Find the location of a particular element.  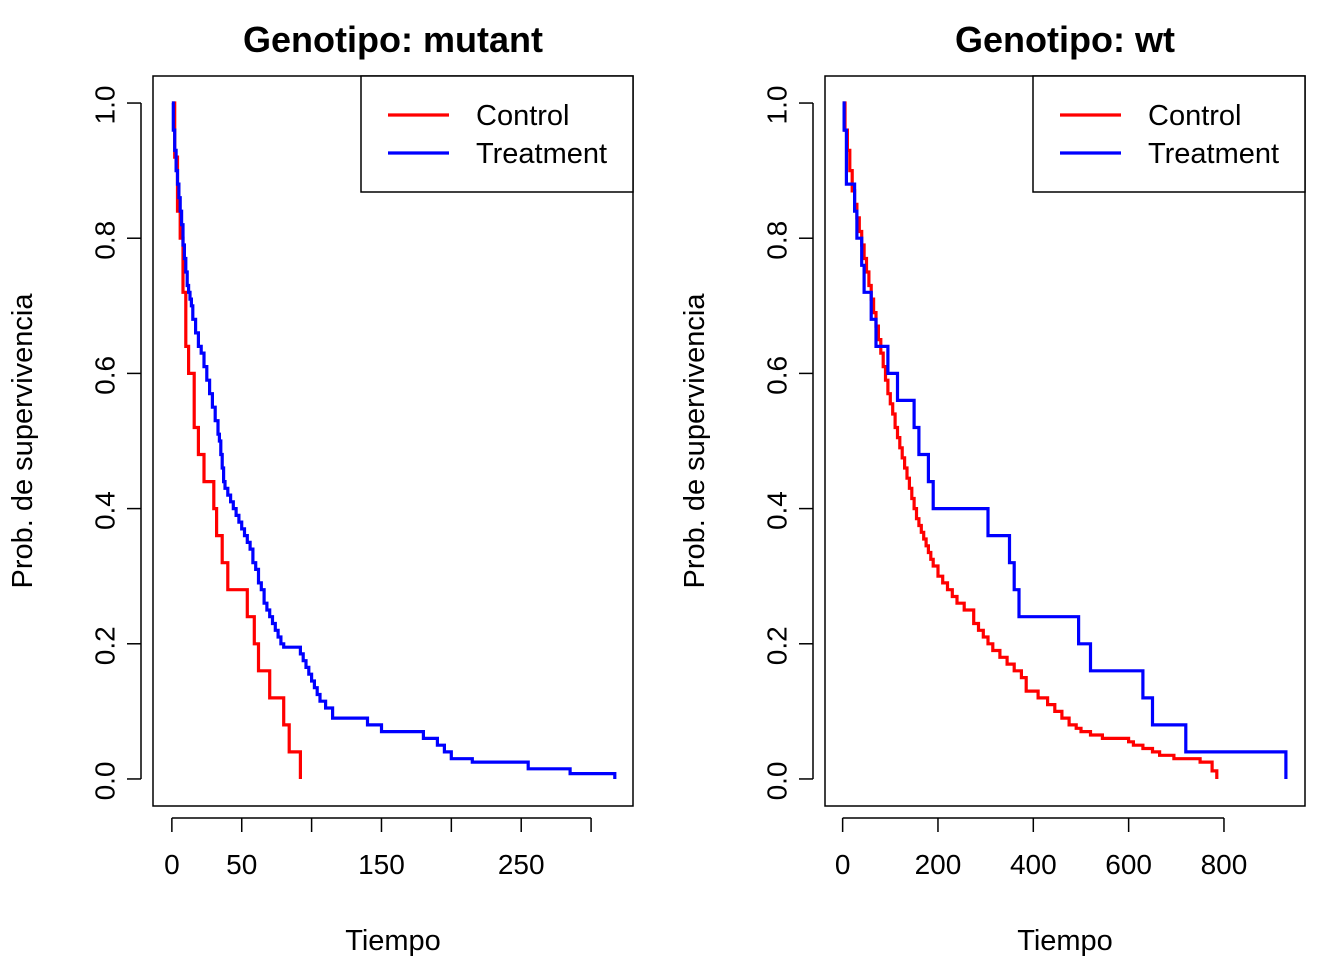

chart-title: Genotipo: wt is located at coordinates (1065, 39).